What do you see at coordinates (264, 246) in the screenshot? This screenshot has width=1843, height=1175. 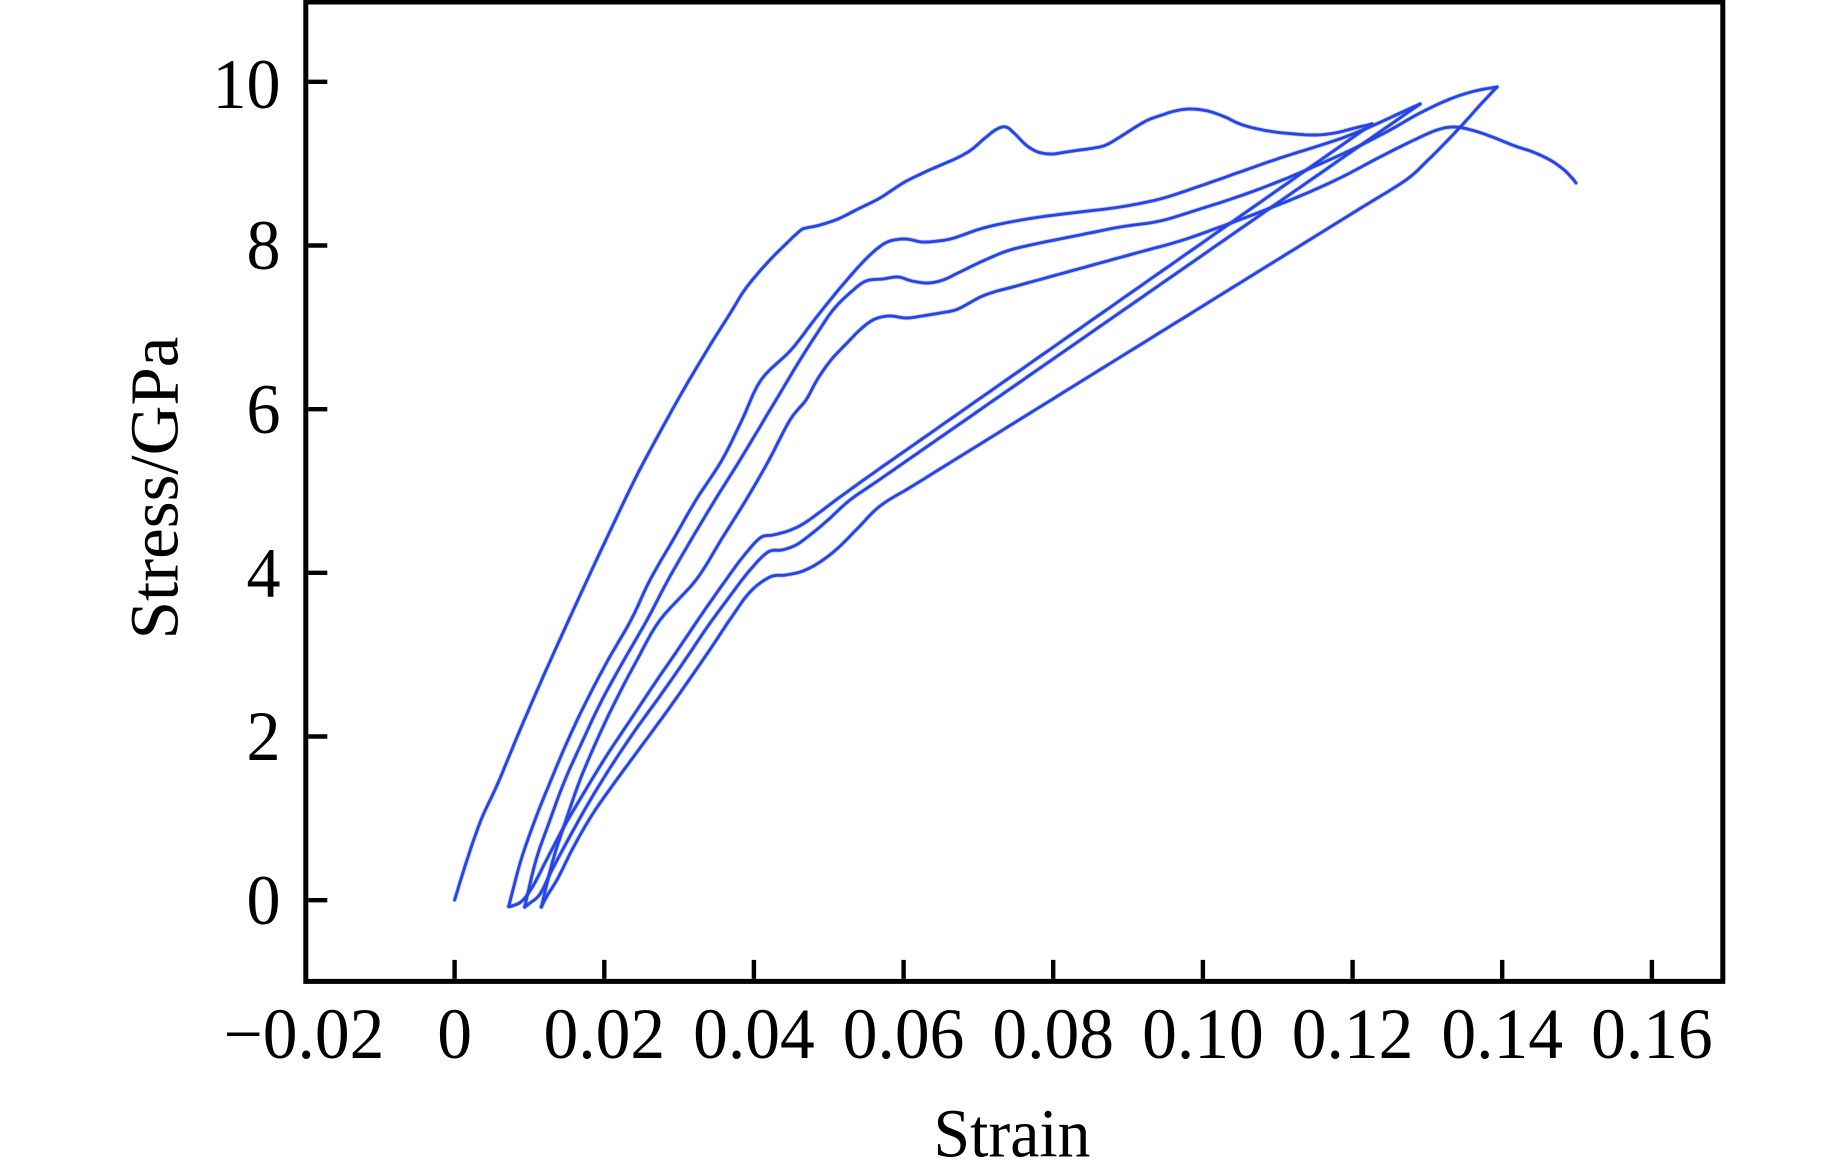 I see `svg-text: 8` at bounding box center [264, 246].